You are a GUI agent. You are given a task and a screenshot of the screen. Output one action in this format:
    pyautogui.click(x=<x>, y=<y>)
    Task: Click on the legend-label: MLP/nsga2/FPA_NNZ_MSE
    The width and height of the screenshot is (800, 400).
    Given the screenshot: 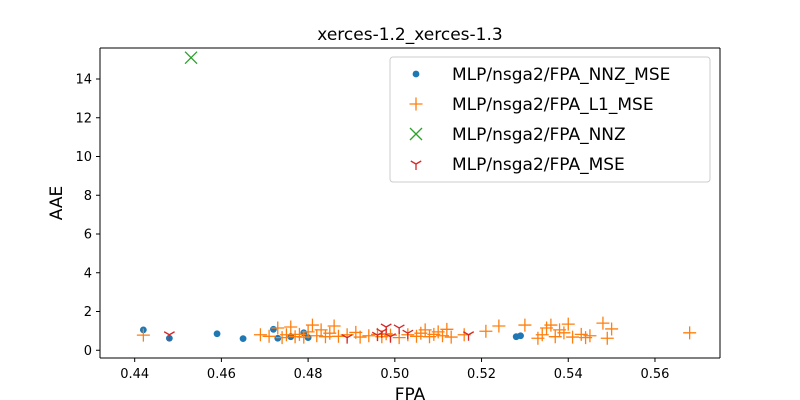 What is the action you would take?
    pyautogui.click(x=561, y=75)
    